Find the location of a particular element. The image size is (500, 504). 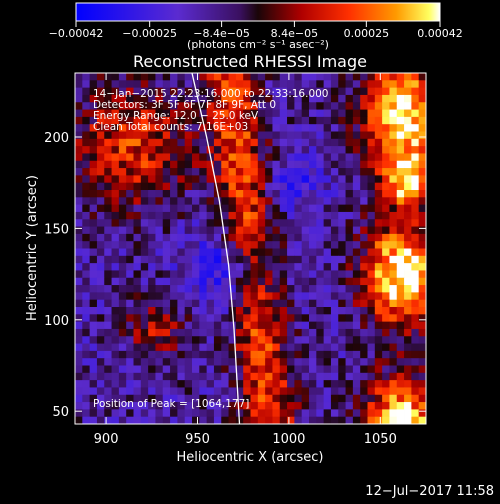

colorbar-tick-label: −8.4e−05 is located at coordinates (221, 33).